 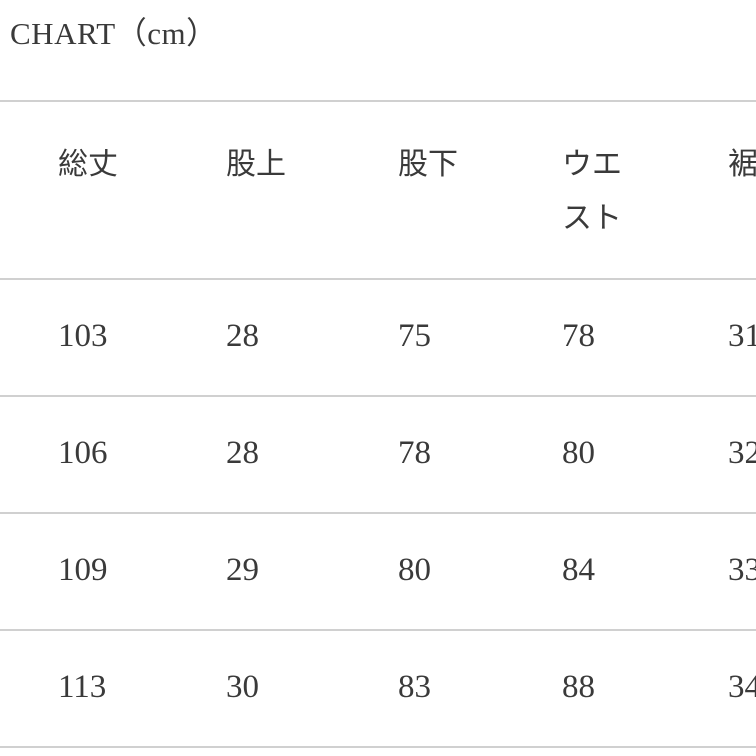 What do you see at coordinates (256, 164) in the screenshot?
I see `header-cell: 股上` at bounding box center [256, 164].